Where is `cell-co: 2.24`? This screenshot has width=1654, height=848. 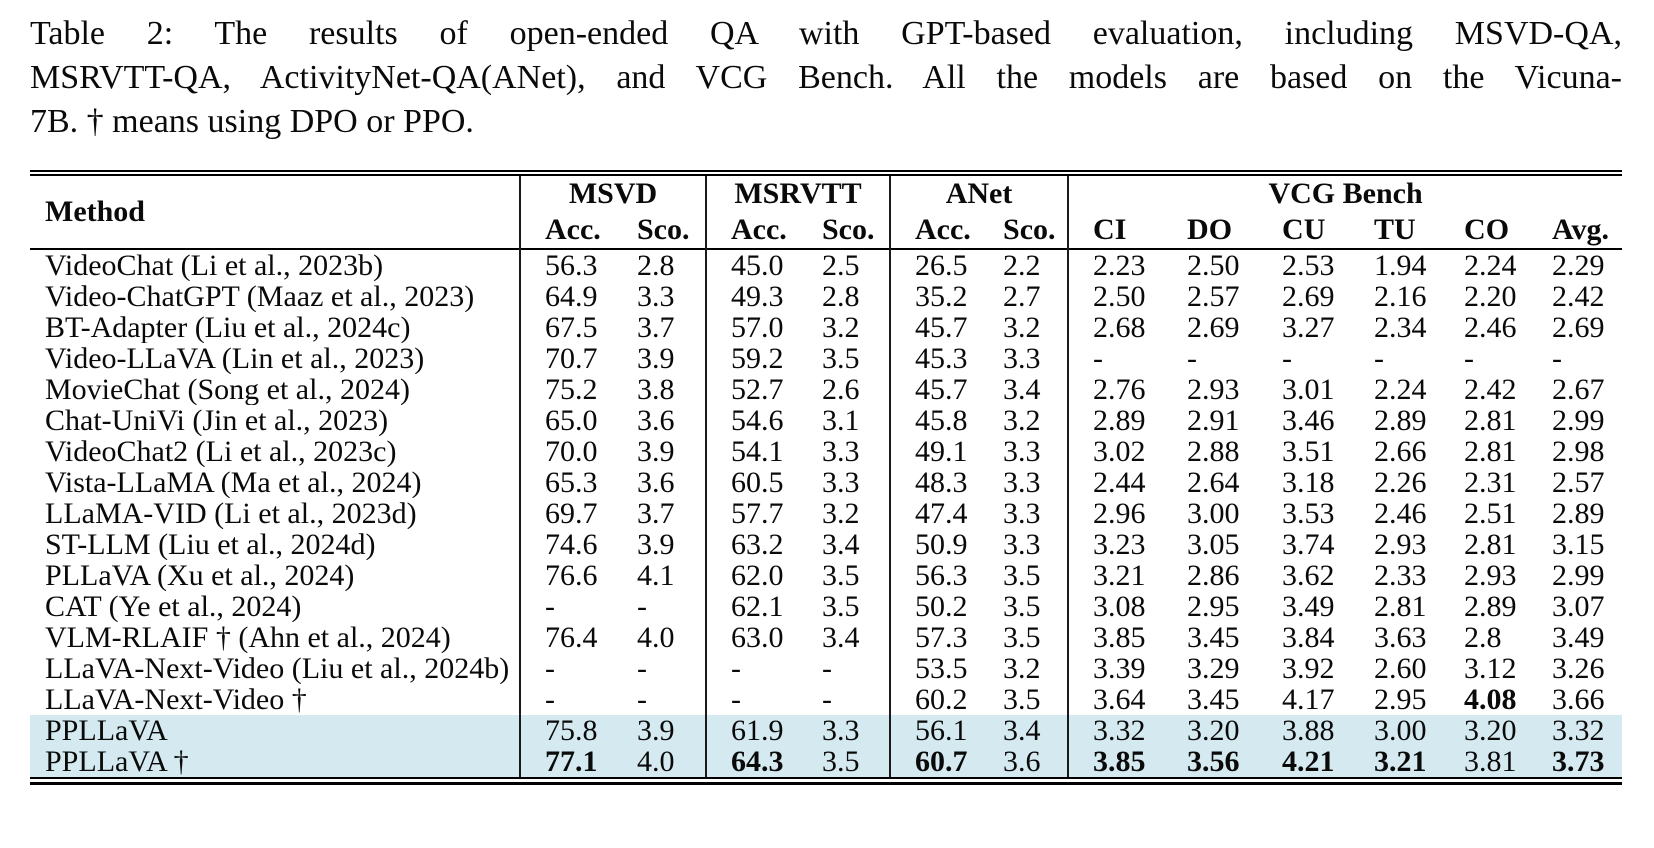 cell-co: 2.24 is located at coordinates (1490, 265).